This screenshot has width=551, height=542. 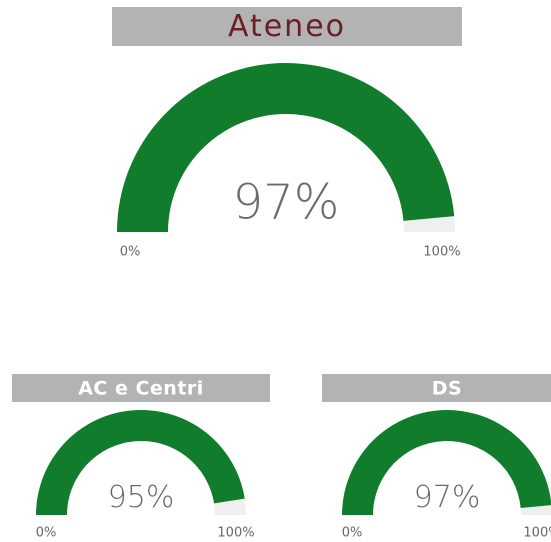 What do you see at coordinates (141, 497) in the screenshot?
I see `gauge-value: 95%` at bounding box center [141, 497].